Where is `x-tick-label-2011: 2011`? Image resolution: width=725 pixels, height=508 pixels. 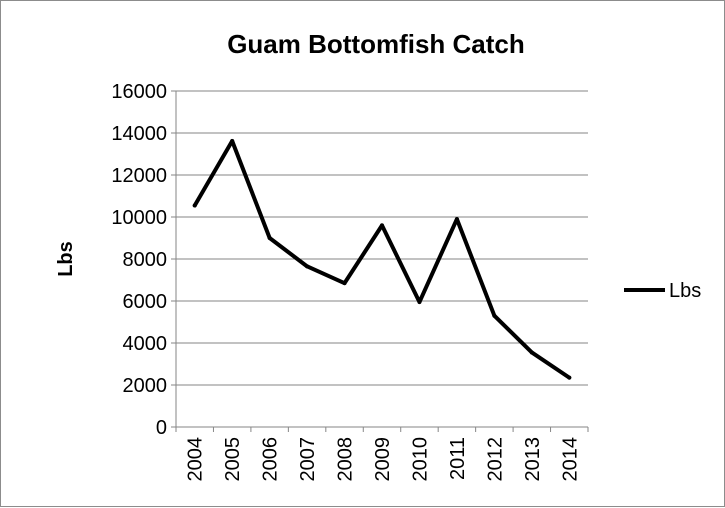 x-tick-label-2011: 2011 is located at coordinates (458, 458).